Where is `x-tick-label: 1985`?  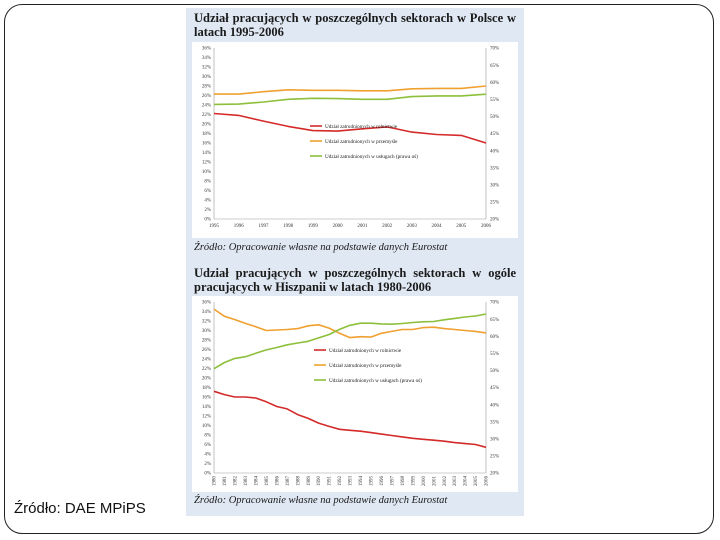 x-tick-label: 1985 is located at coordinates (267, 481).